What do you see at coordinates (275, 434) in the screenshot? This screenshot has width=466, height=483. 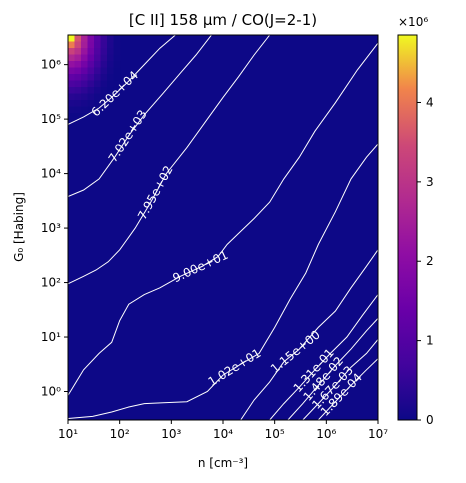 I see `x-tick-label: 10⁵` at bounding box center [275, 434].